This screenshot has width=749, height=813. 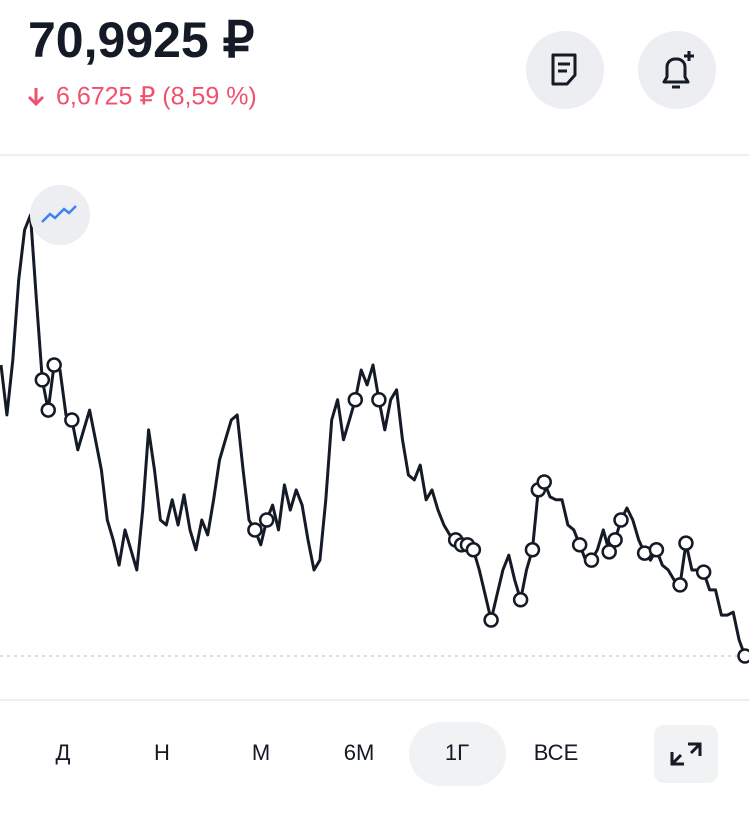 I want to click on bell-icon, so click(x=678, y=70).